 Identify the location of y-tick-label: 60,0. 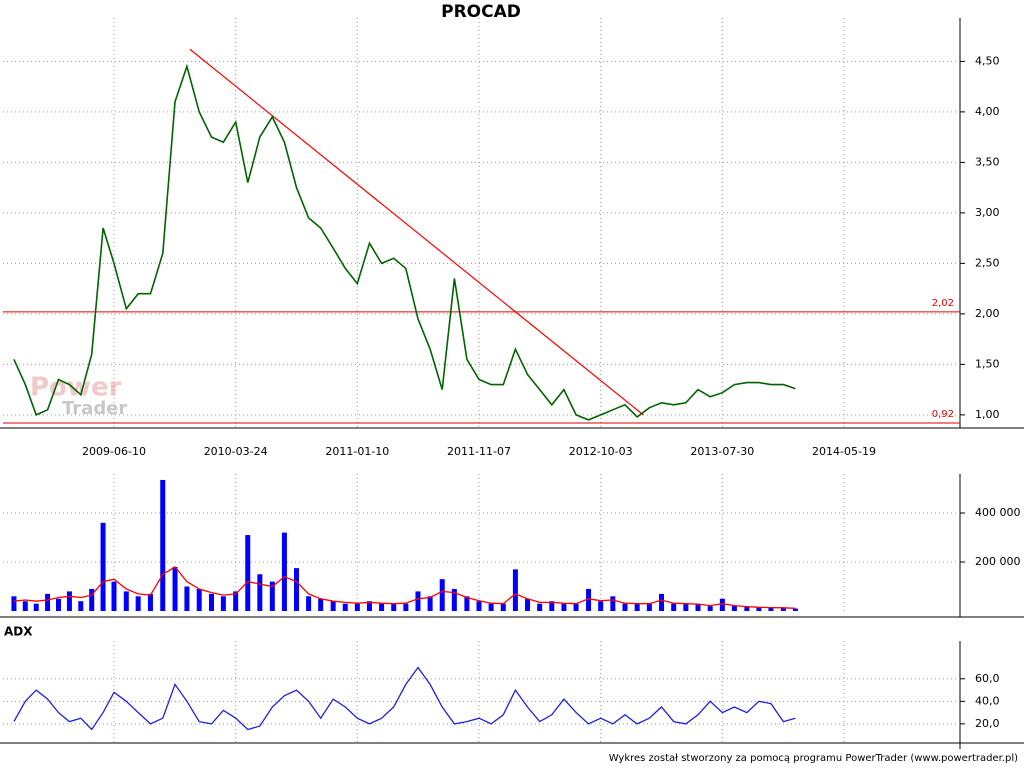
(987, 678).